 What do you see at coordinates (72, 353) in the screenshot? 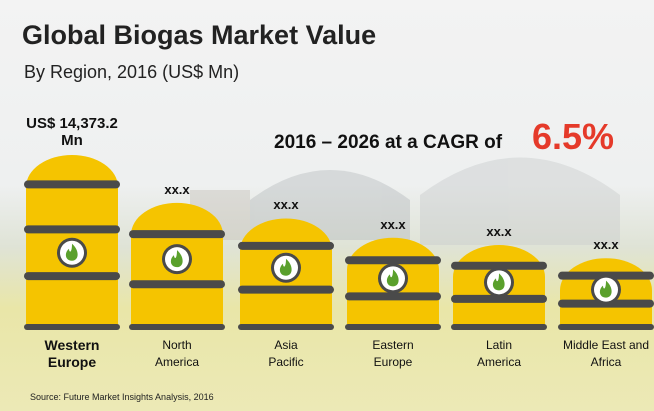
I see `x-tick-label: Western Europe` at bounding box center [72, 353].